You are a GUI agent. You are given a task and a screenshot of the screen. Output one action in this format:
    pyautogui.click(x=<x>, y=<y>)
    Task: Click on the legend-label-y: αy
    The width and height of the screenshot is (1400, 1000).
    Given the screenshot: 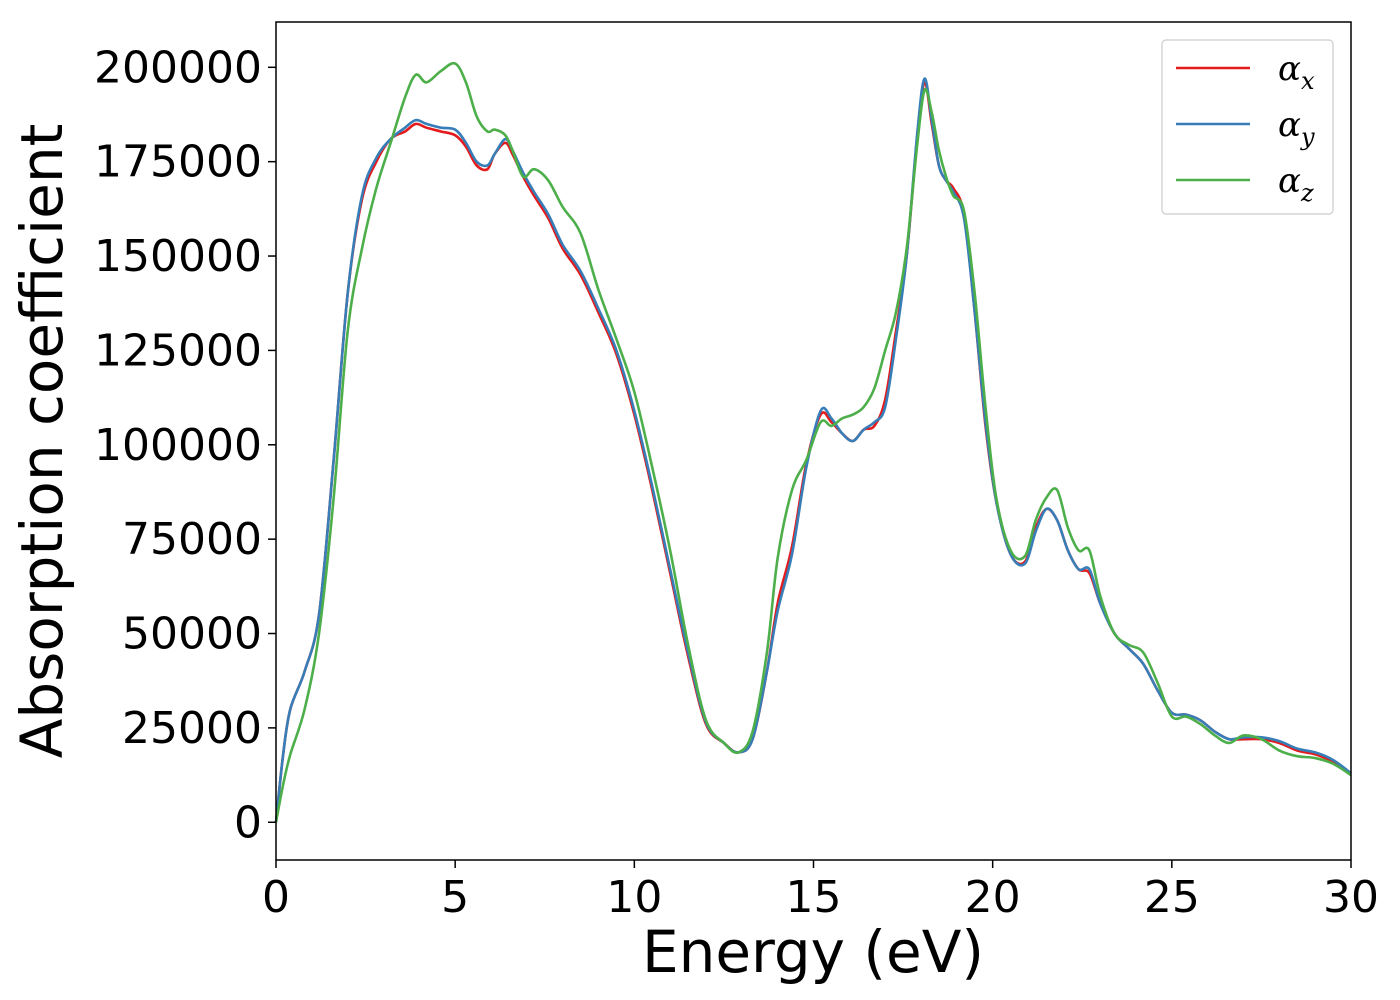 What is the action you would take?
    pyautogui.click(x=1296, y=128)
    